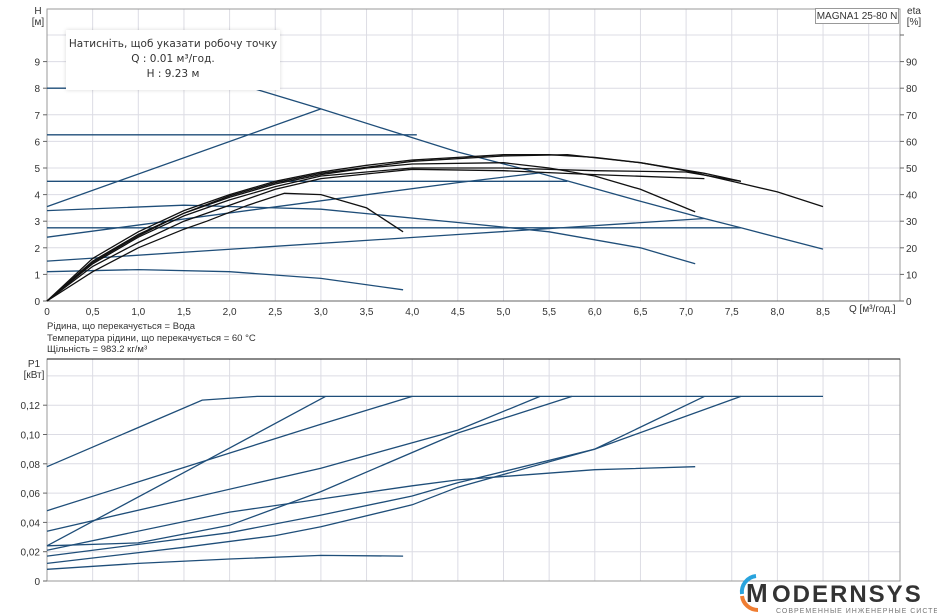  I want to click on x-tick-label: 5,0, so click(504, 312).